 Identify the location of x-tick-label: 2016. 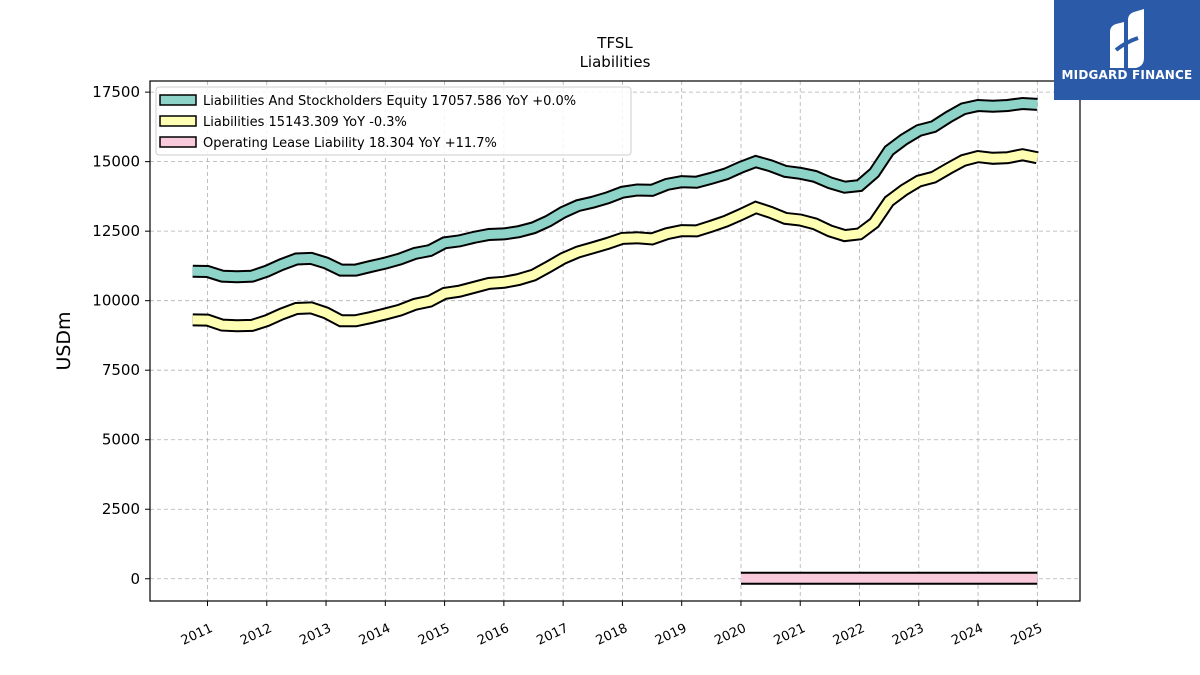
(493, 635).